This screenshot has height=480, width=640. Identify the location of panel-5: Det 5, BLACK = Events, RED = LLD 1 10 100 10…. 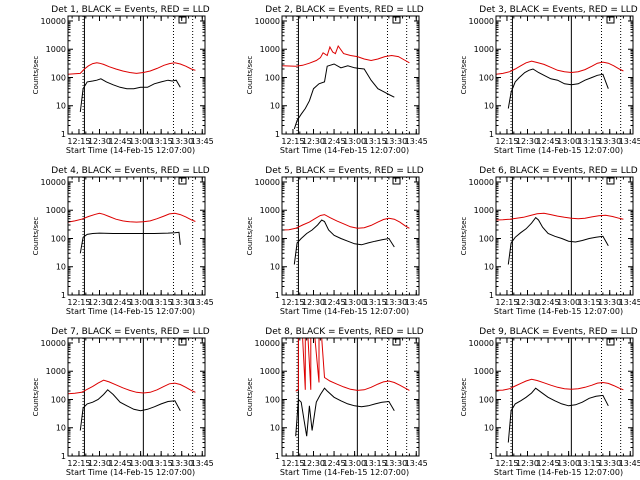
(337, 241).